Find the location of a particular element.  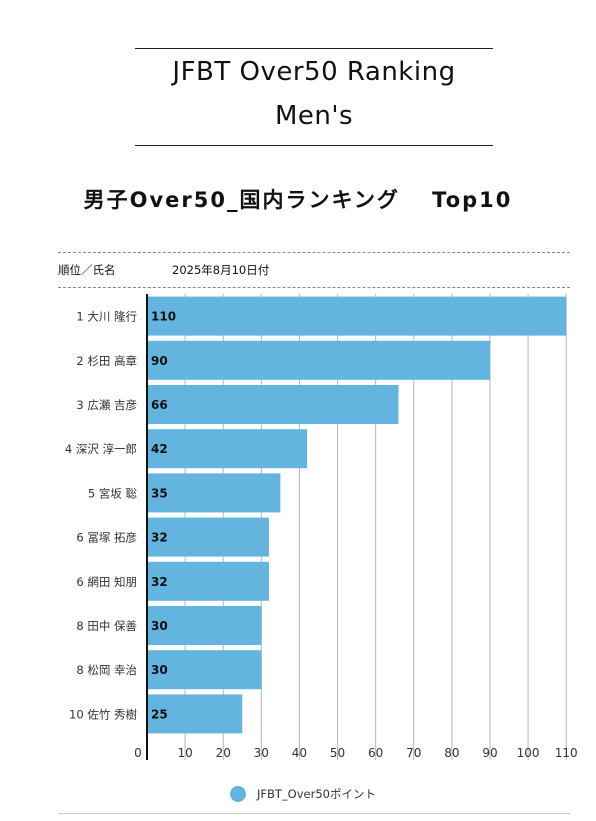

category-label: 6 冨塚 拓彦 is located at coordinates (106, 538).